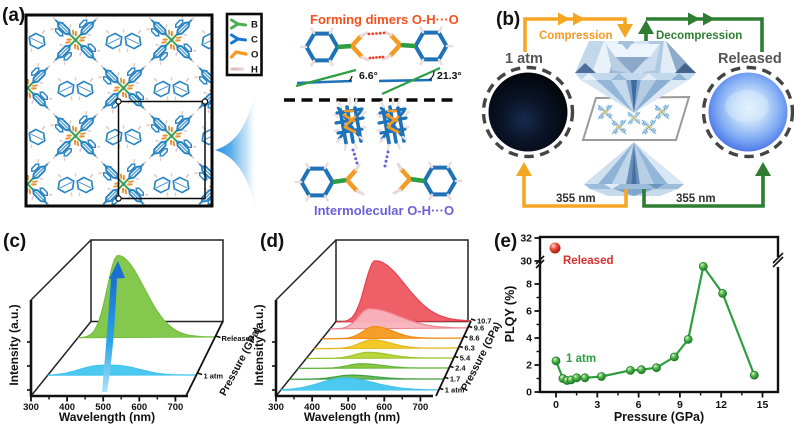 This screenshot has height=429, width=794. What do you see at coordinates (469, 348) in the screenshot?
I see `svg-text: 6.3` at bounding box center [469, 348].